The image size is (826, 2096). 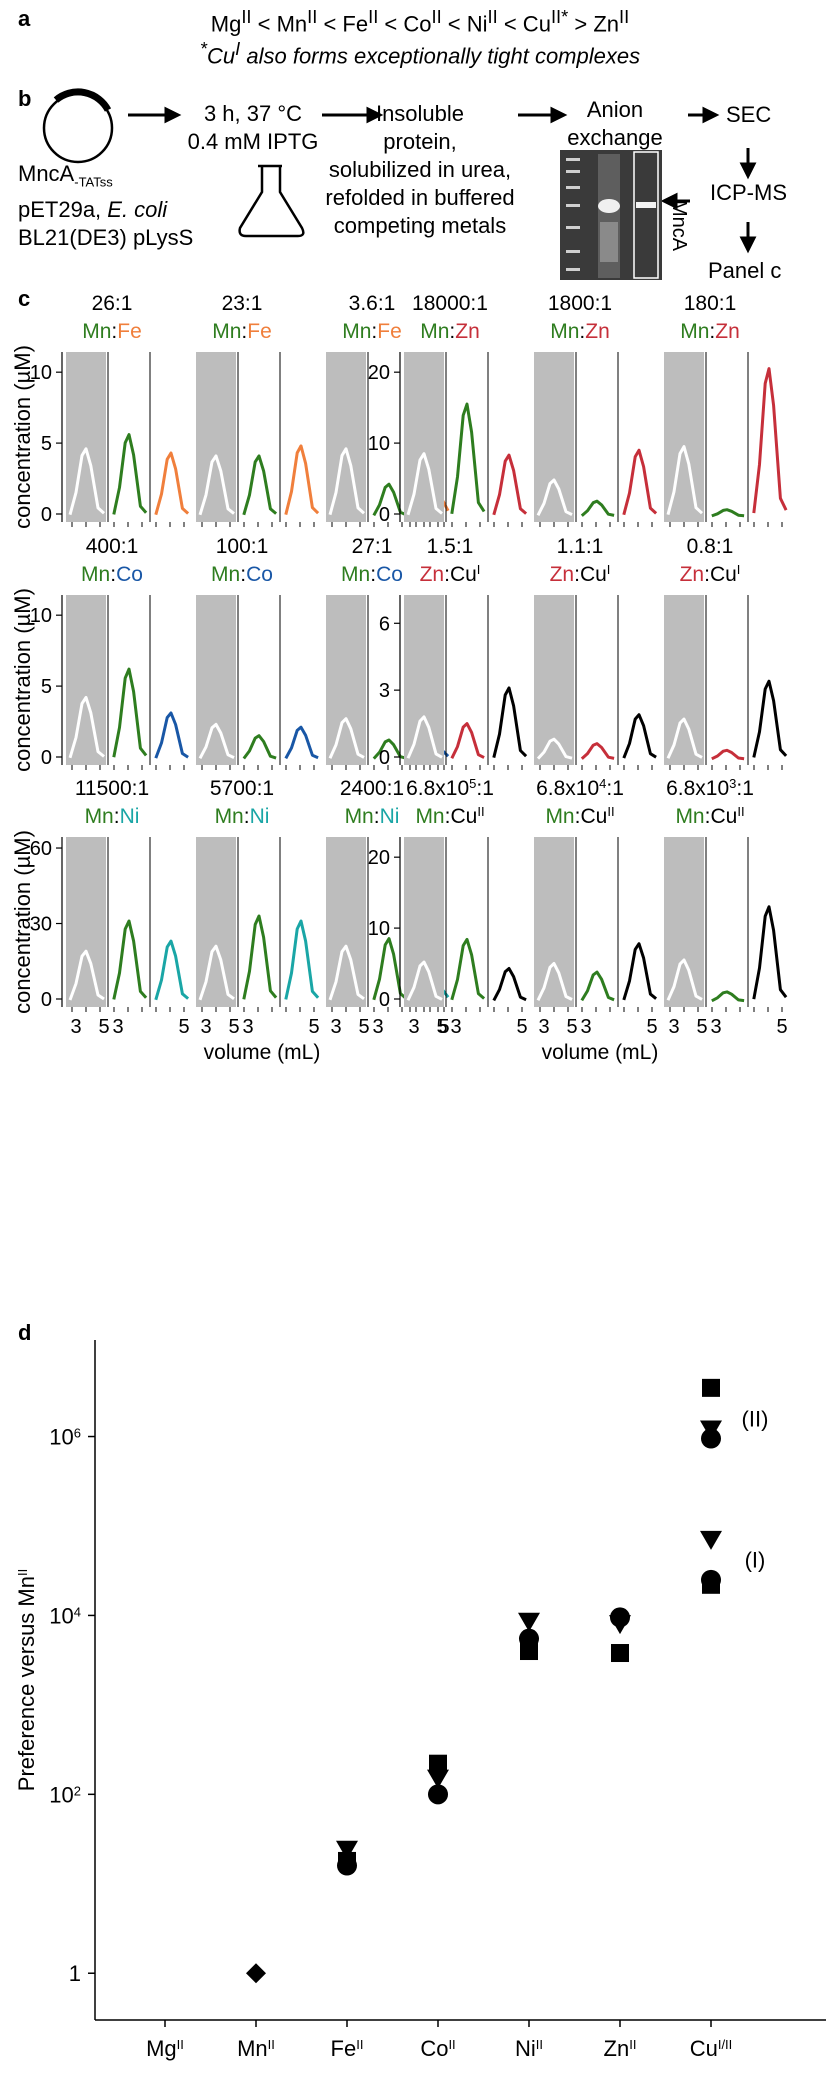 I want to click on y-tick-label: 106, so click(x=65, y=1437).